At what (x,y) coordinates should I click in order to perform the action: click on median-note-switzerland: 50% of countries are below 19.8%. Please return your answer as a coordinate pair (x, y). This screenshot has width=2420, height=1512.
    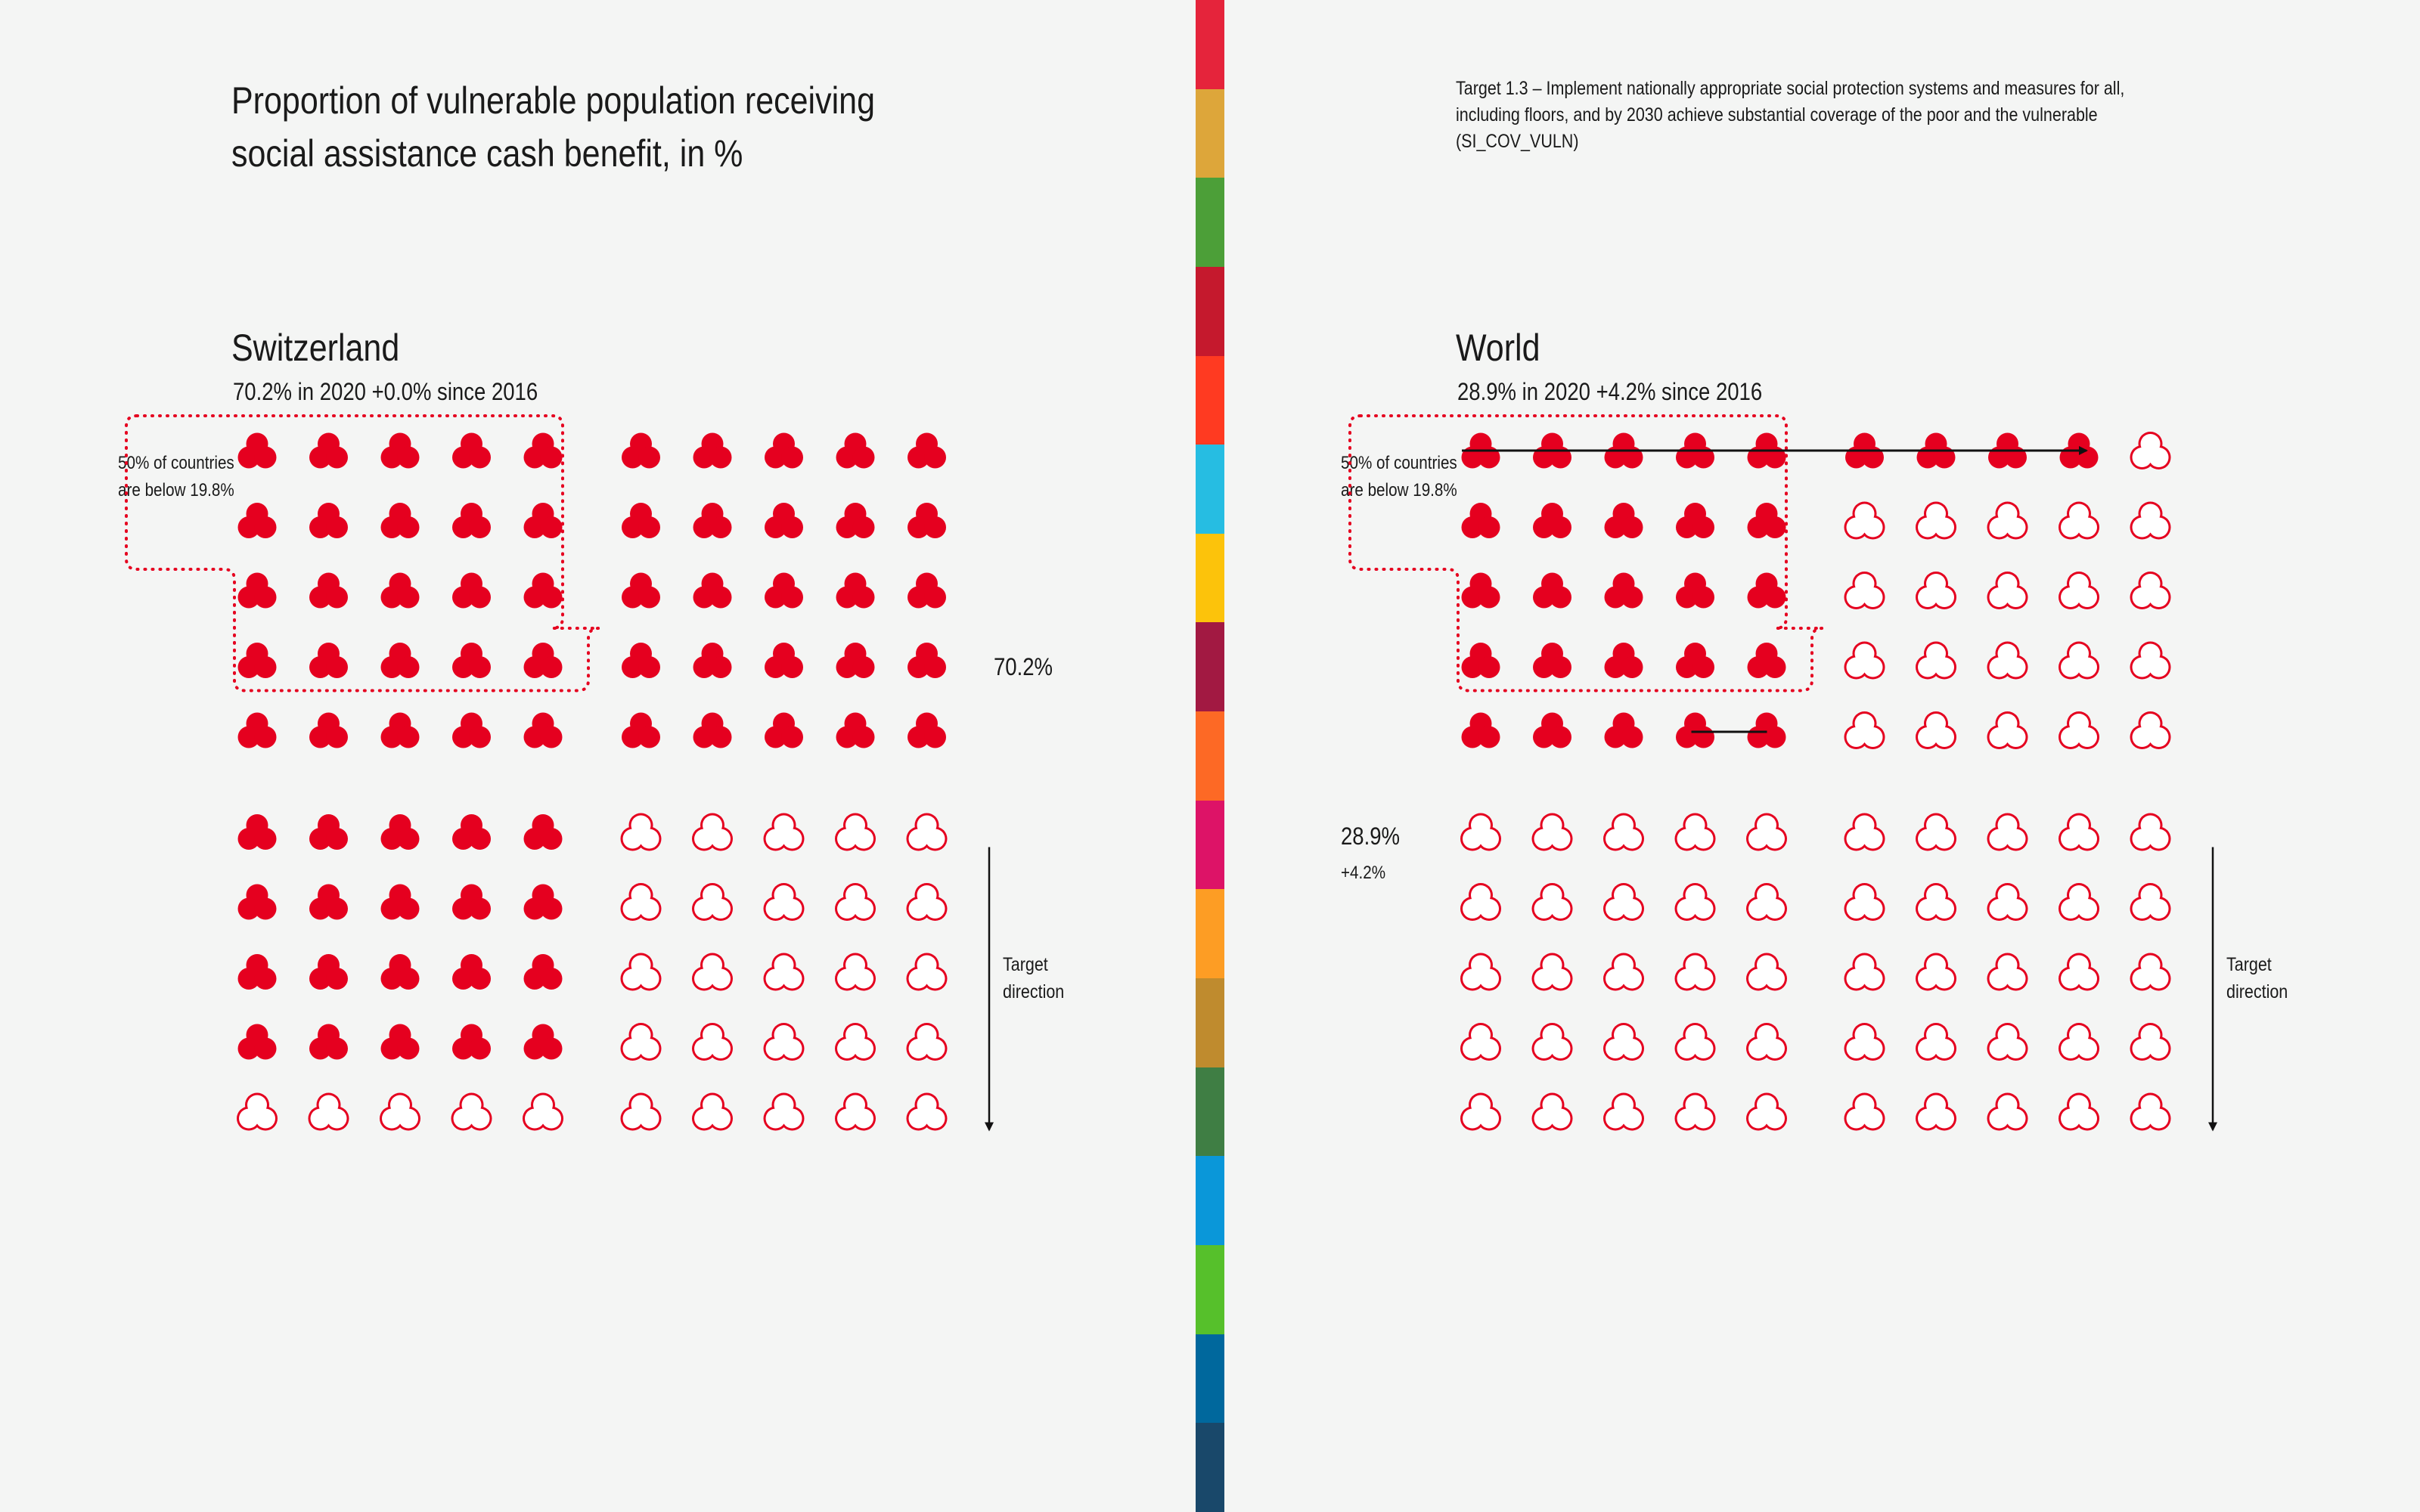
    Looking at the image, I should click on (176, 476).